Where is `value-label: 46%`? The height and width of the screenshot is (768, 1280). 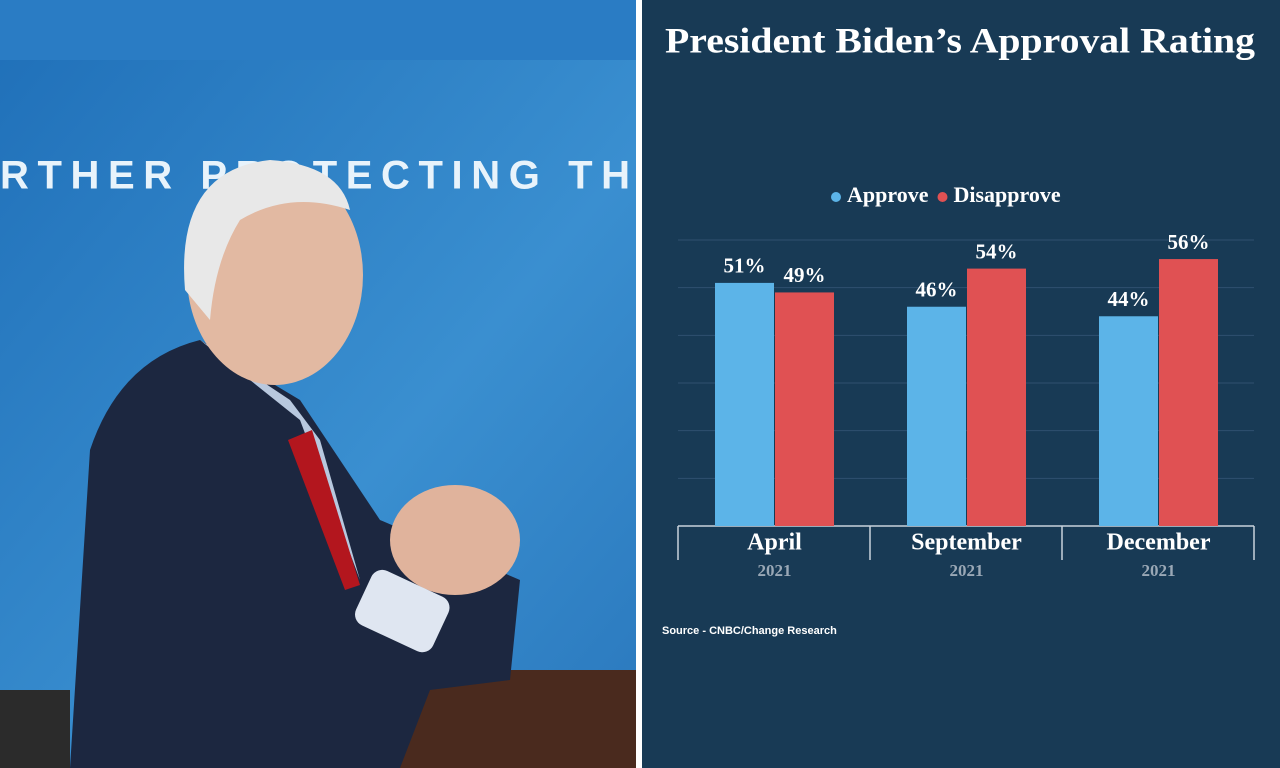
value-label: 46% is located at coordinates (937, 290).